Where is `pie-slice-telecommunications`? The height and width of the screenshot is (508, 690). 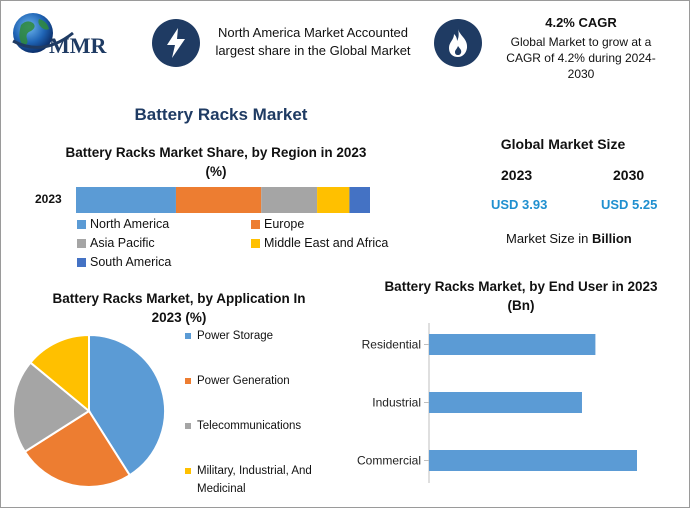
pie-slice-telecommunications is located at coordinates (51, 407).